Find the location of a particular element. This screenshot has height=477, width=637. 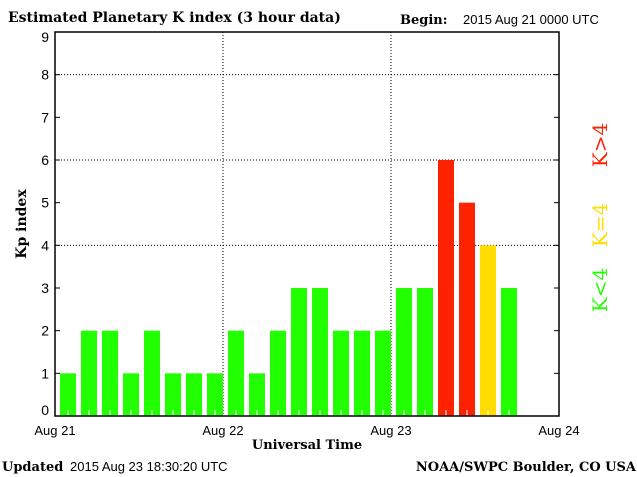

legend-item: K>4 is located at coordinates (600, 145).